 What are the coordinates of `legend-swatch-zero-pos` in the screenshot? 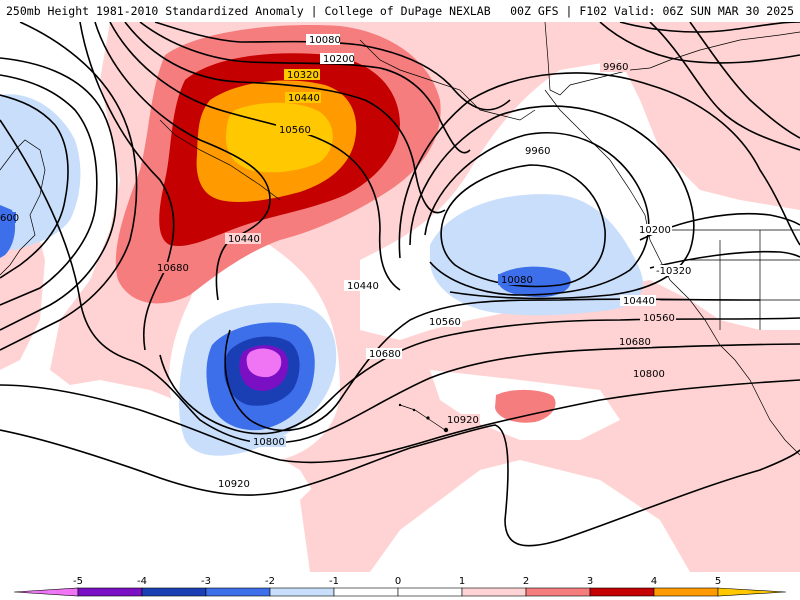 It's located at (430, 592).